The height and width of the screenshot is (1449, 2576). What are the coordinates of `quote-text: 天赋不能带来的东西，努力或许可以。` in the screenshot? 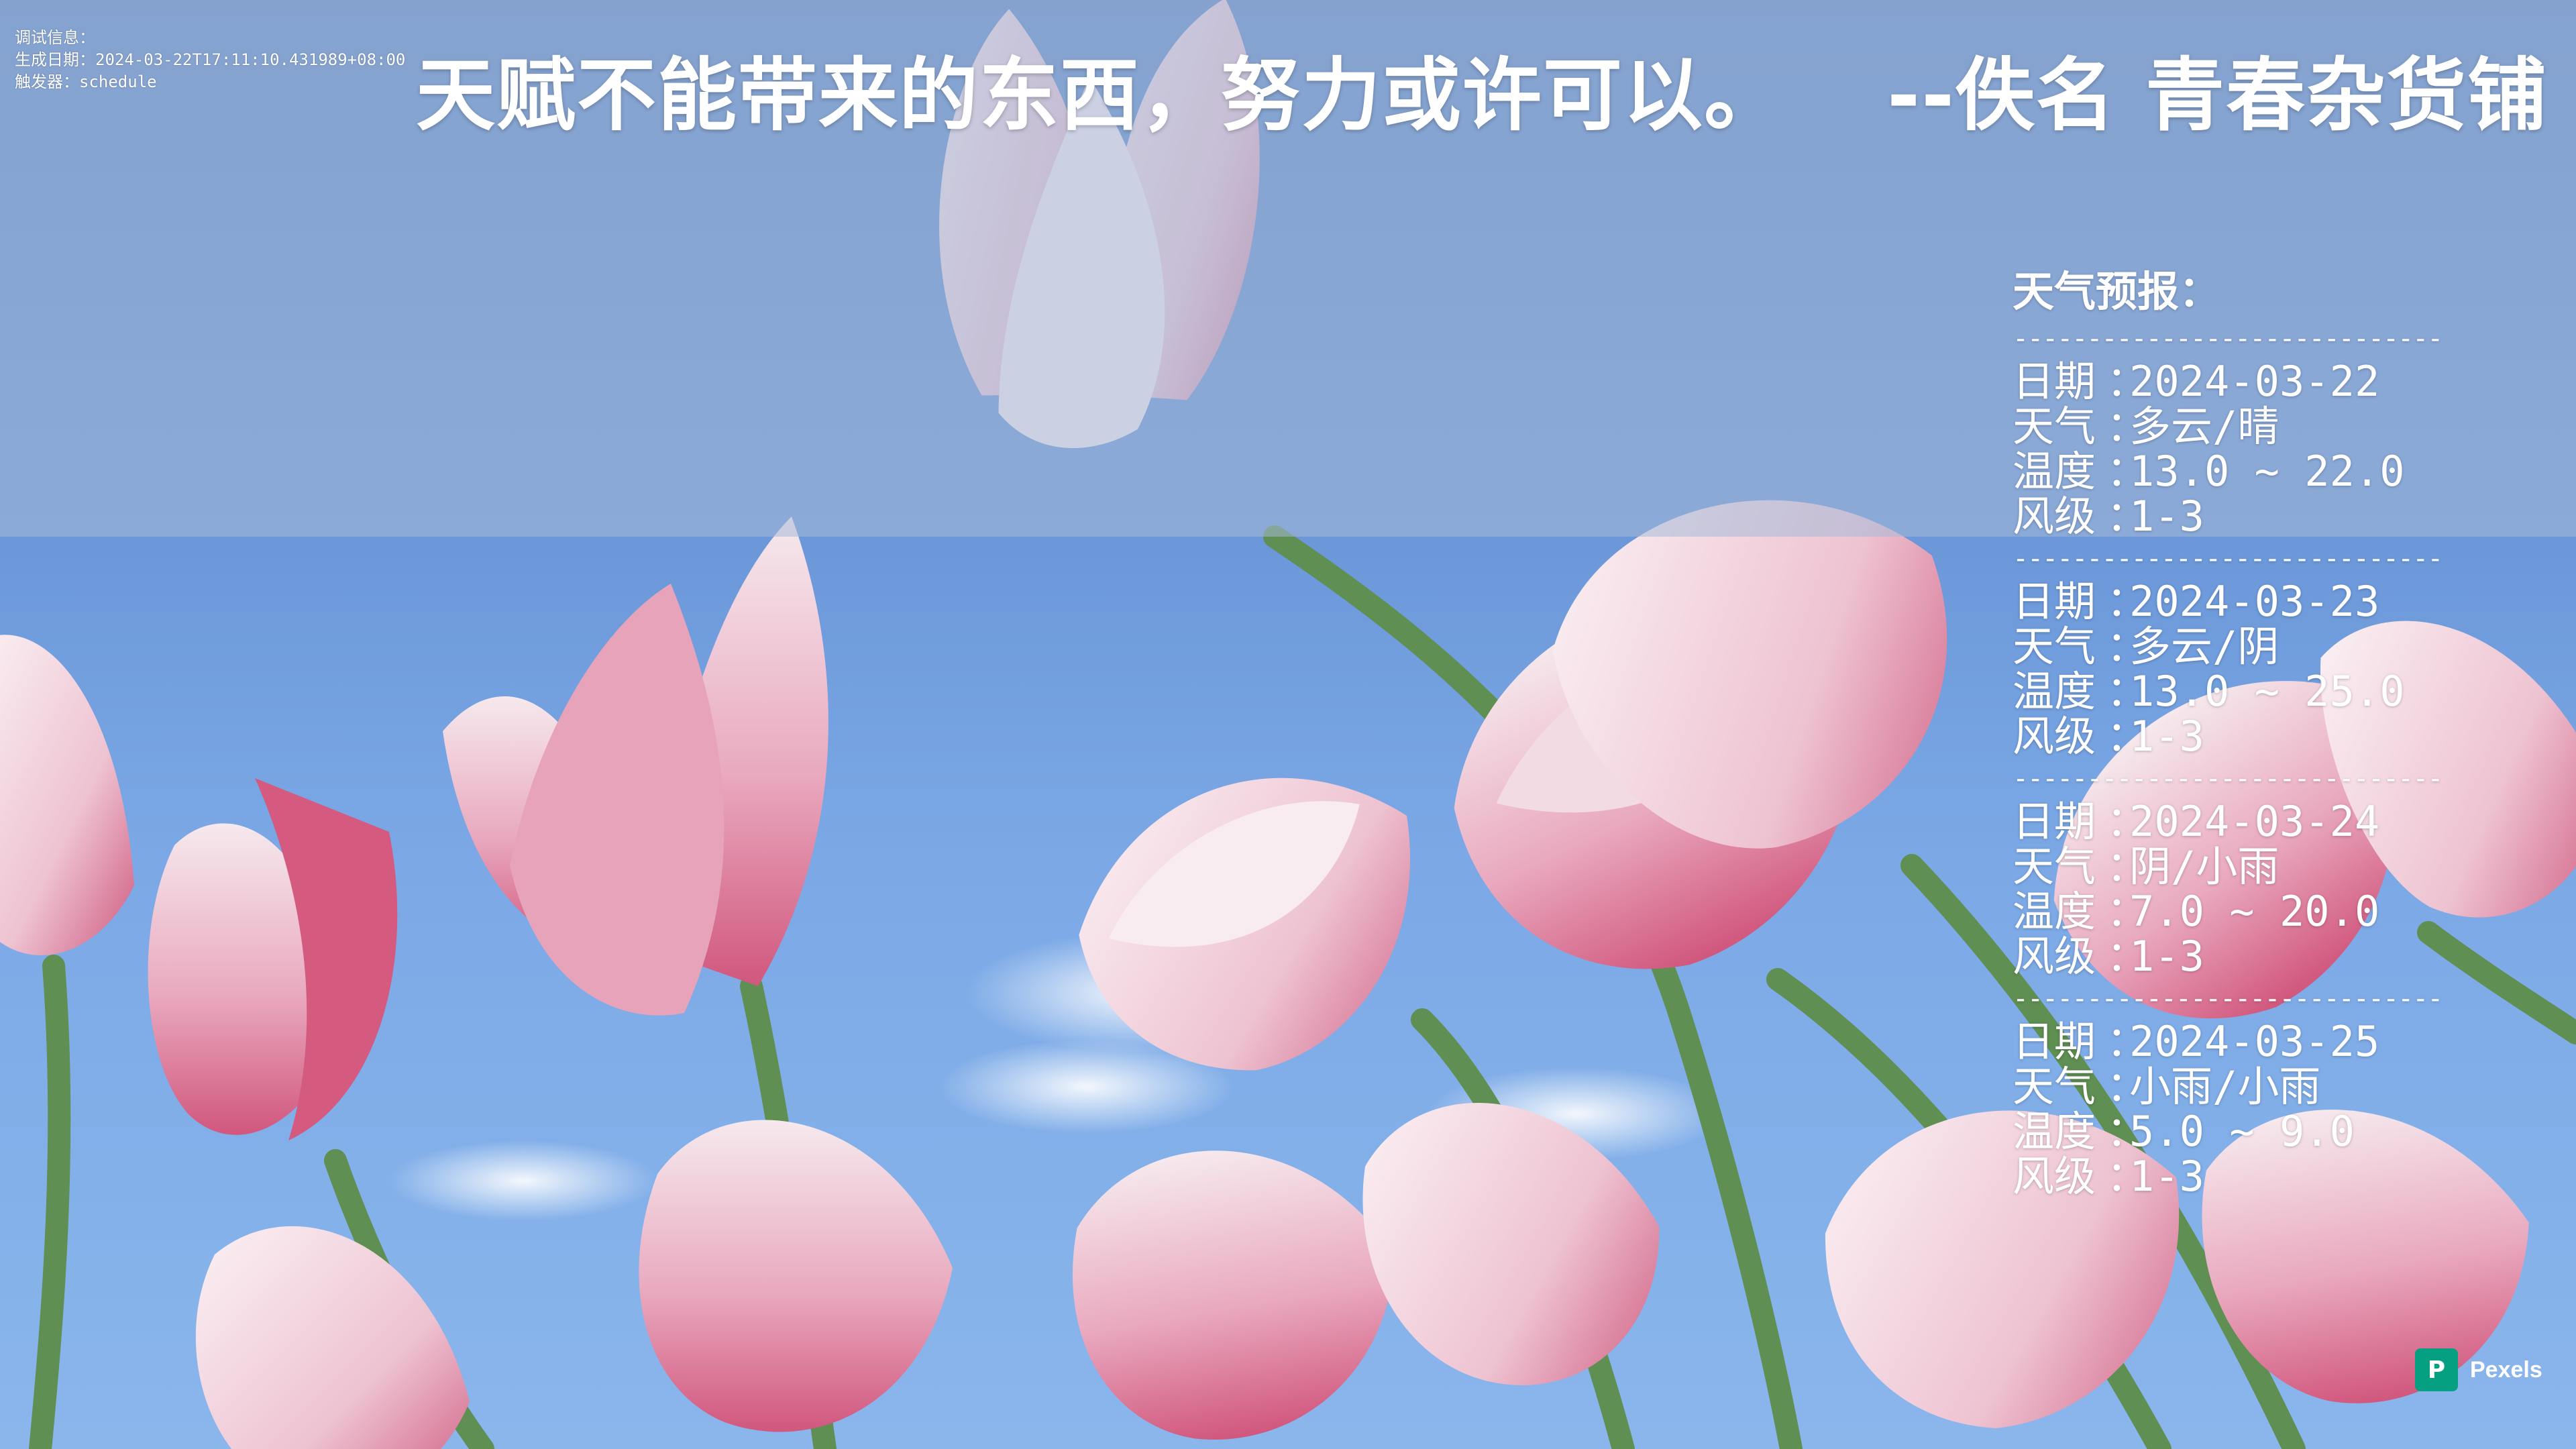 It's located at (1100, 95).